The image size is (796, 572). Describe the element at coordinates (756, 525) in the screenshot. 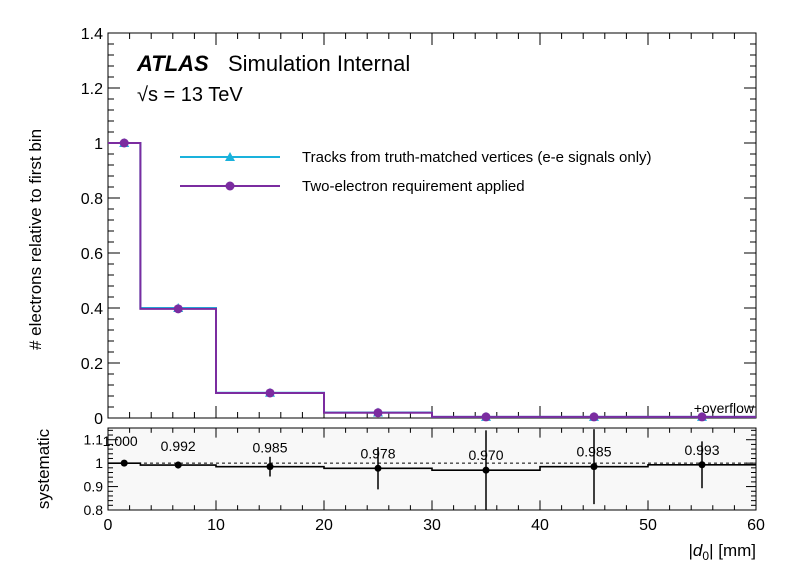

I see `x-tick-label: 60` at that location.